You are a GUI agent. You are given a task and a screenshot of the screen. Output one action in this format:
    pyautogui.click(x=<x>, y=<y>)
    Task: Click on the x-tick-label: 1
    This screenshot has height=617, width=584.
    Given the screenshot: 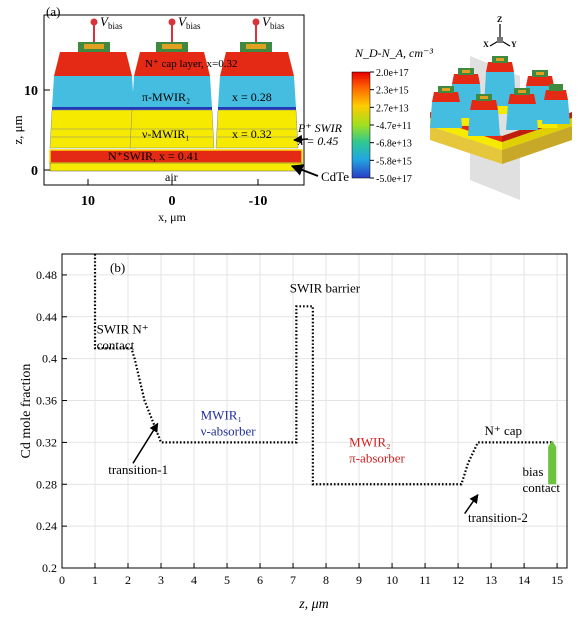 What is the action you would take?
    pyautogui.click(x=95, y=580)
    